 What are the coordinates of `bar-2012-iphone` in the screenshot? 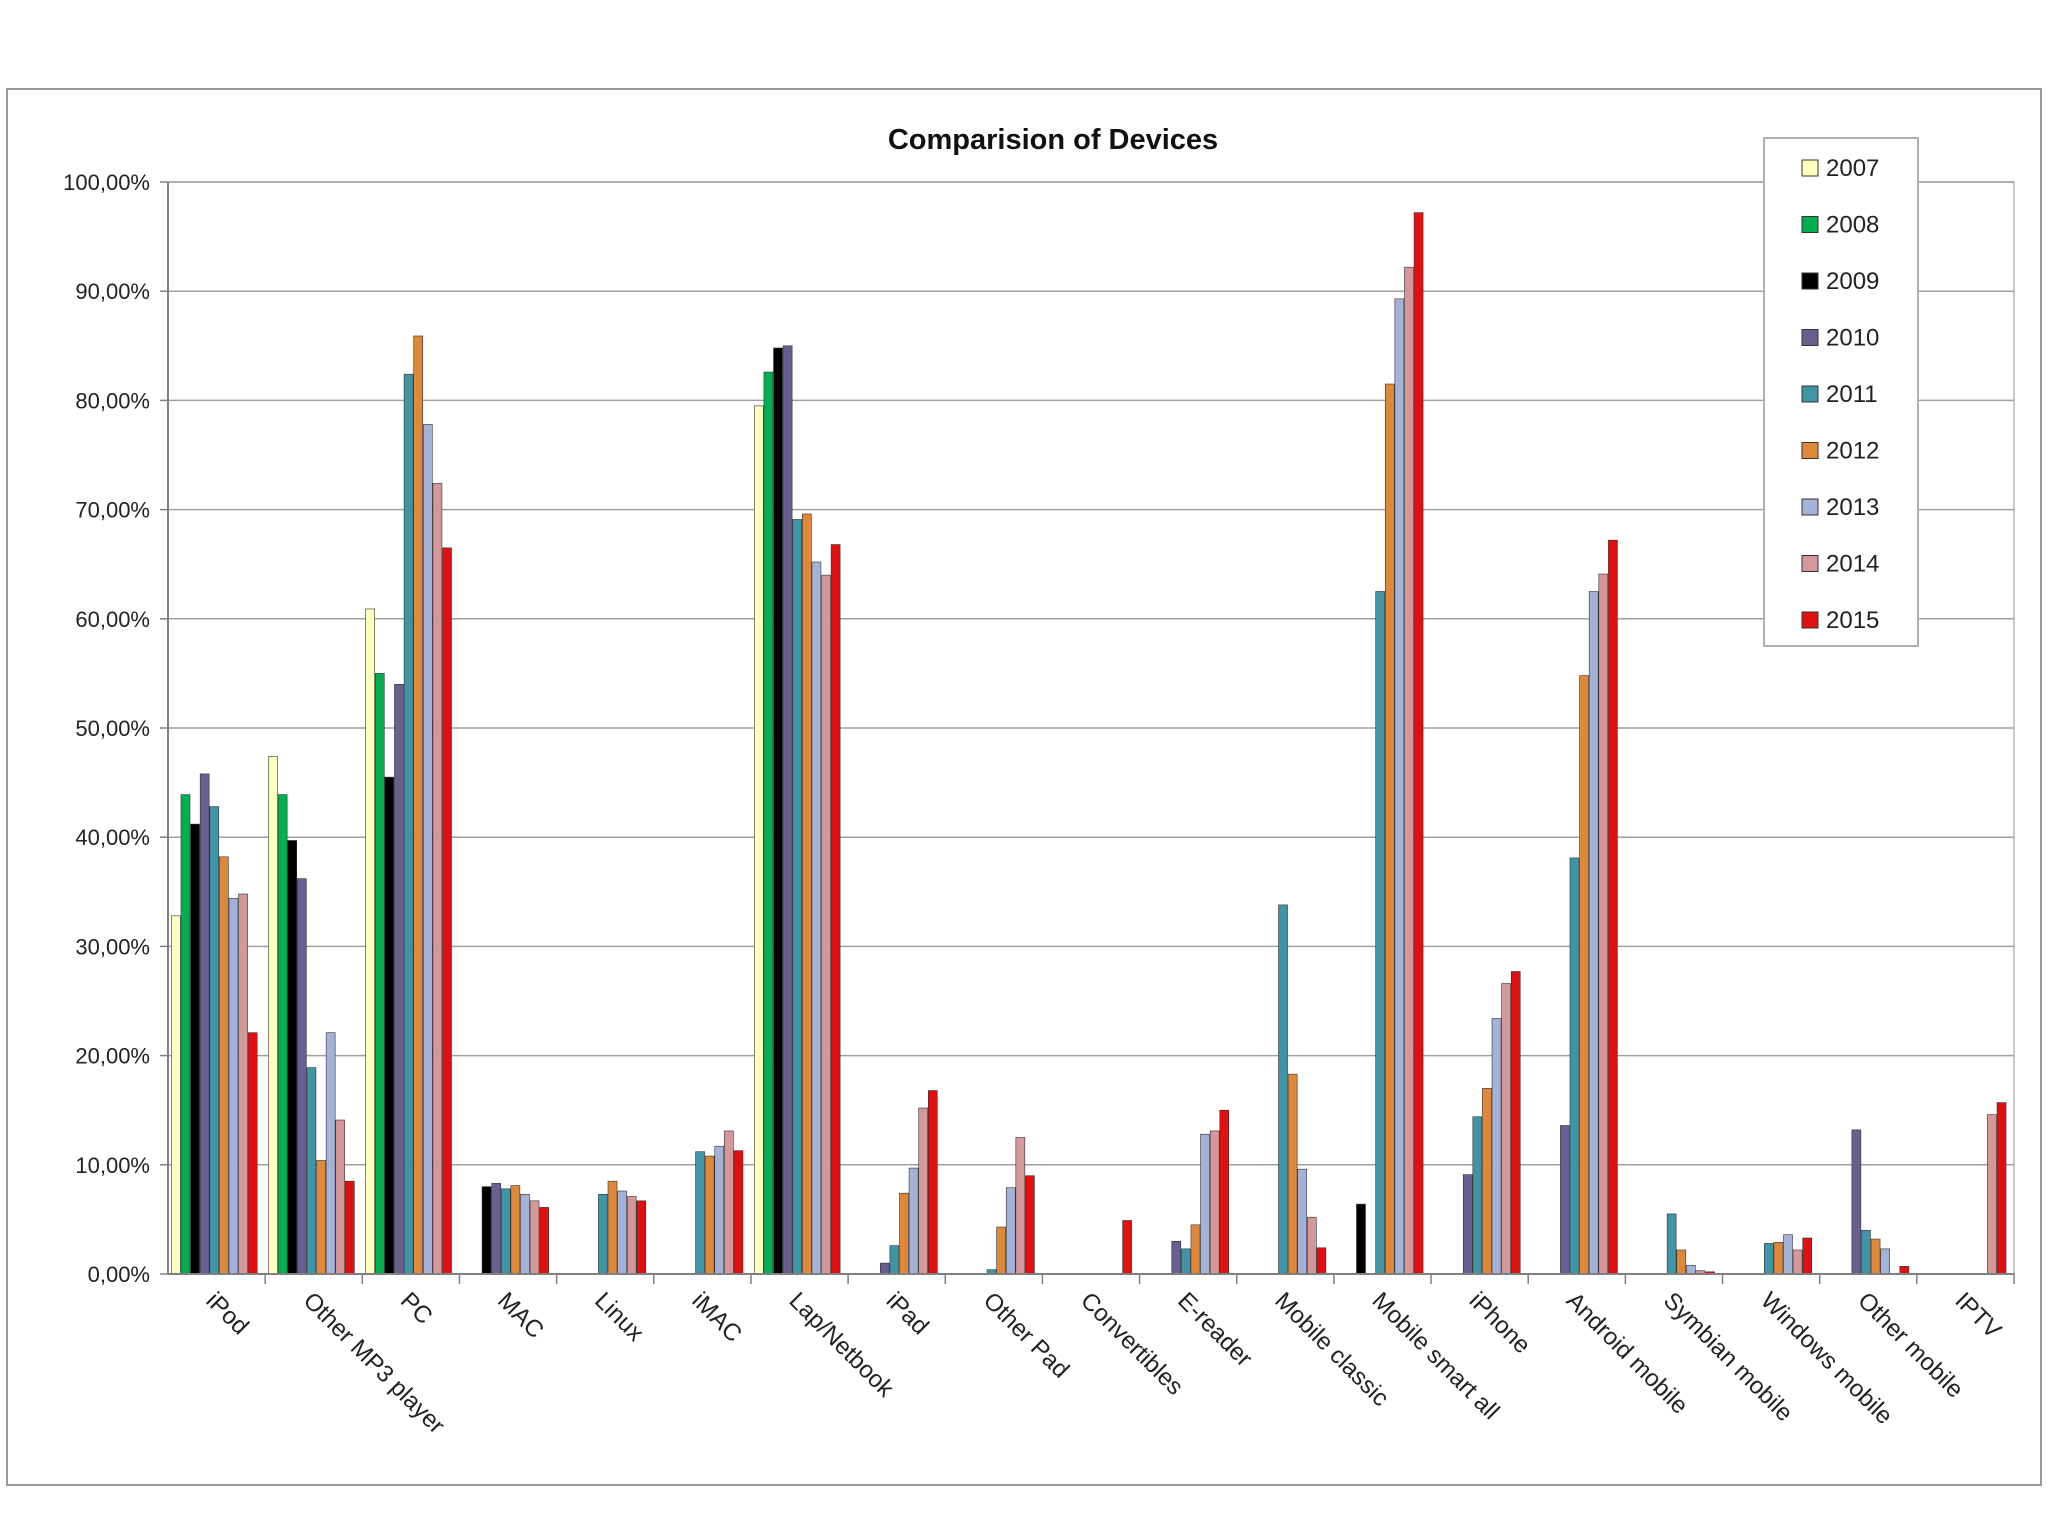 It's located at (1487, 1181).